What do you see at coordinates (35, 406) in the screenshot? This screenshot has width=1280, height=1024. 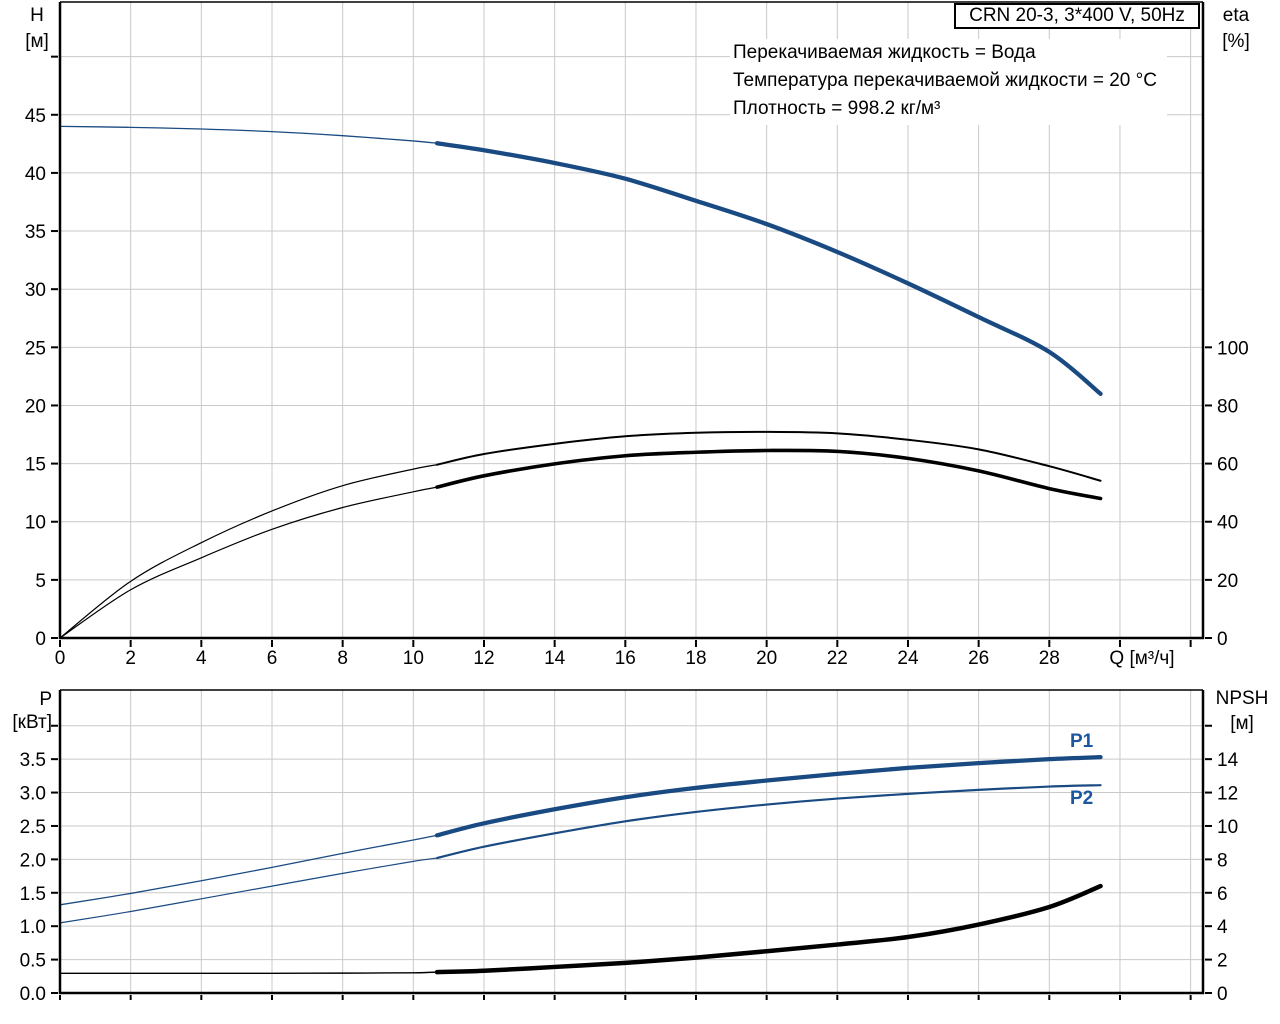 I see `y-left-tick-label: 20` at bounding box center [35, 406].